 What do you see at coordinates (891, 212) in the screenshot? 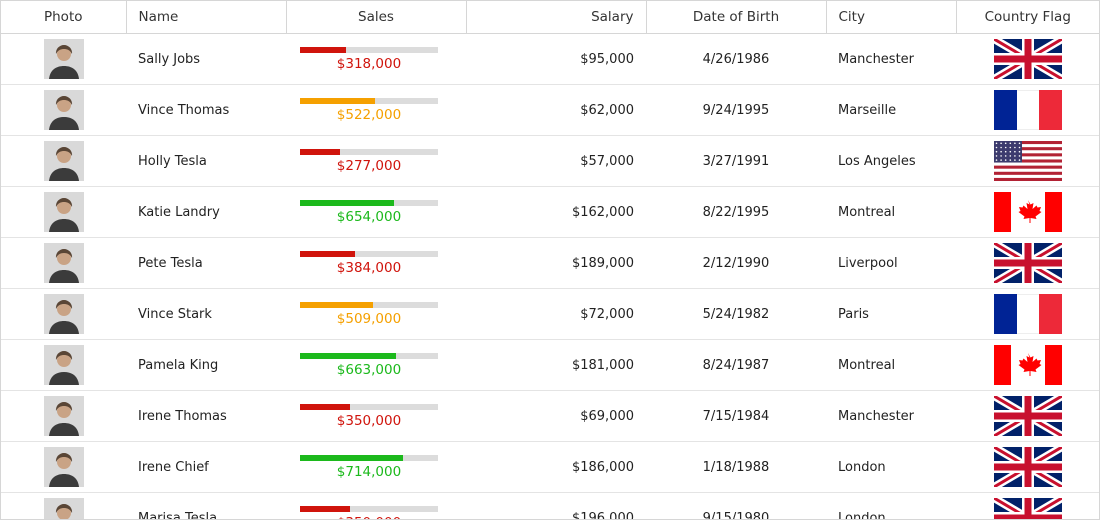
I see `city-cell: Montreal` at bounding box center [891, 212].